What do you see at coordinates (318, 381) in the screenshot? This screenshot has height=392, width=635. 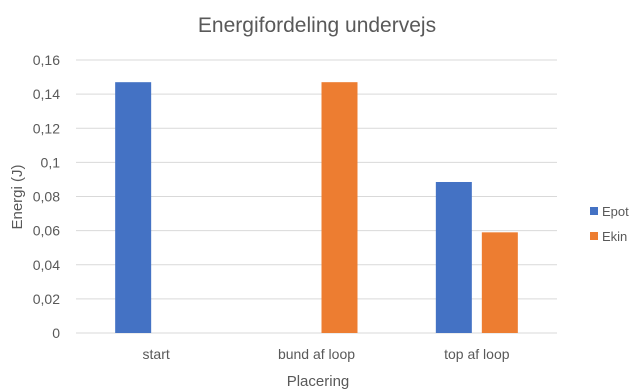 I see `x-axis-label: Placering` at bounding box center [318, 381].